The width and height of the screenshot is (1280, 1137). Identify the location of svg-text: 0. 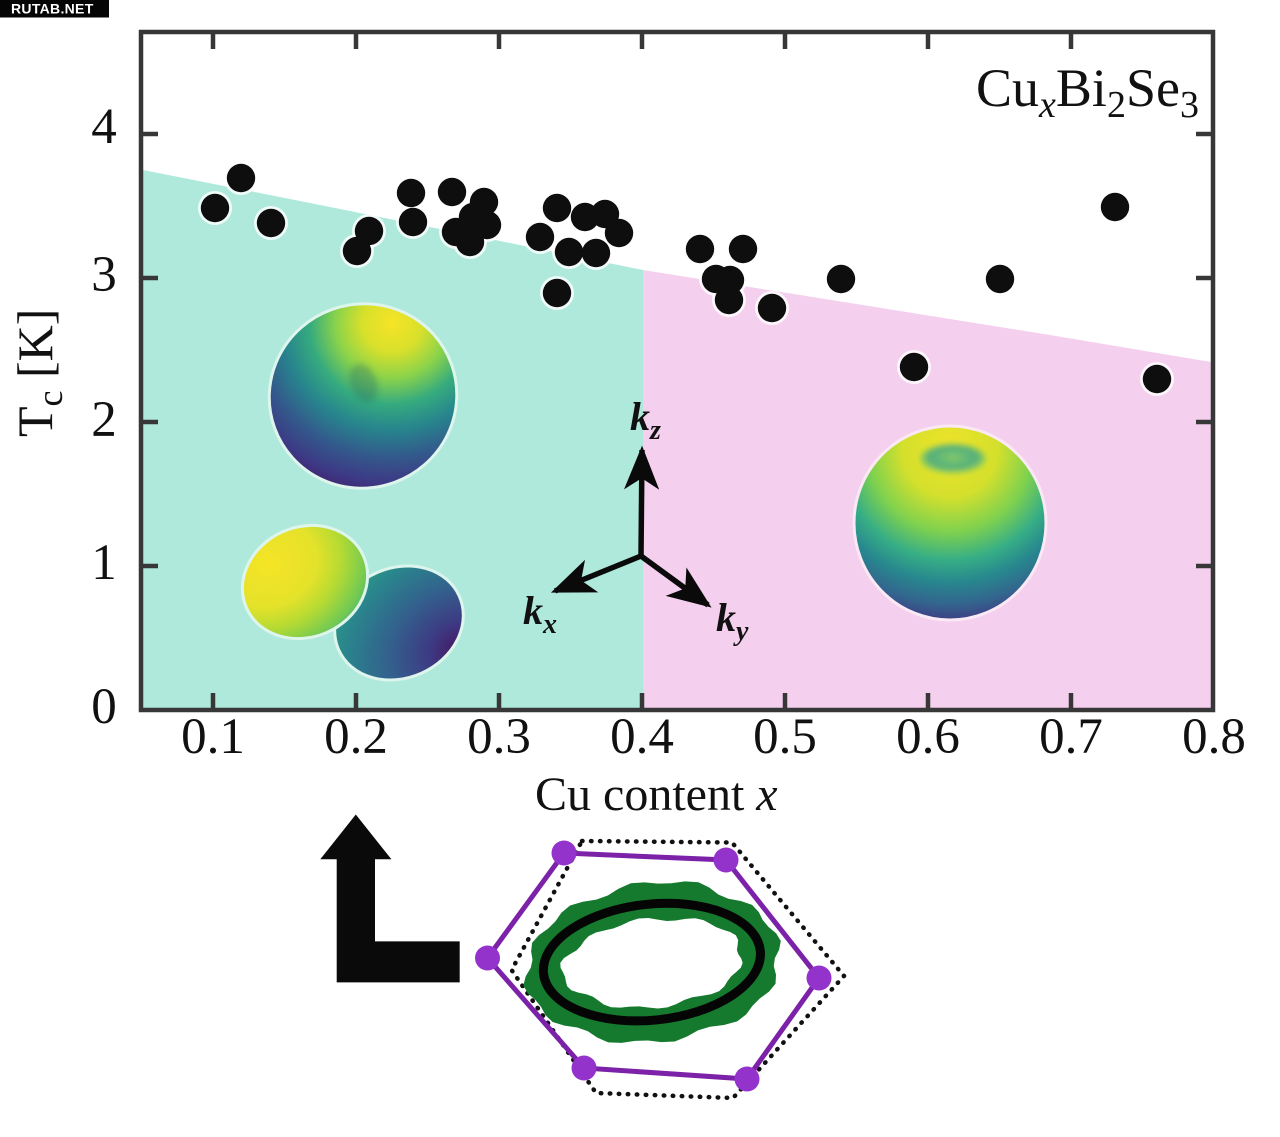
(104, 707).